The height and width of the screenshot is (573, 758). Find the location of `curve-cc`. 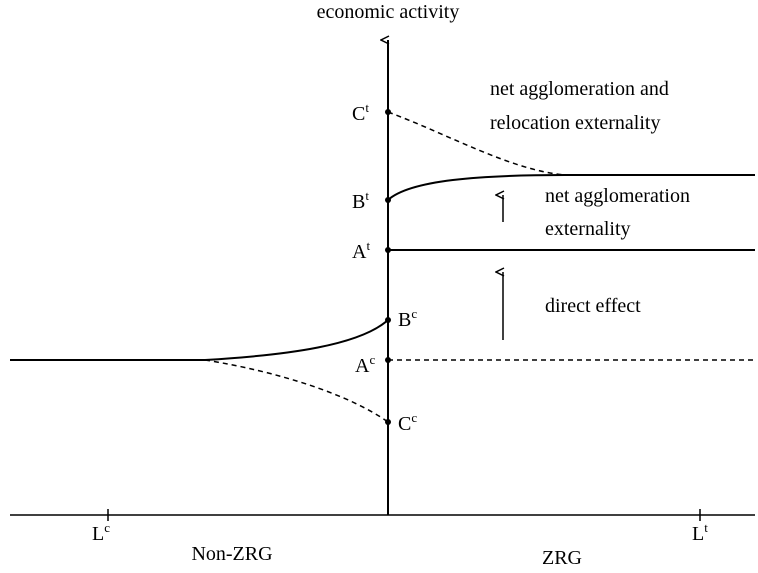

curve-cc is located at coordinates (296, 391).